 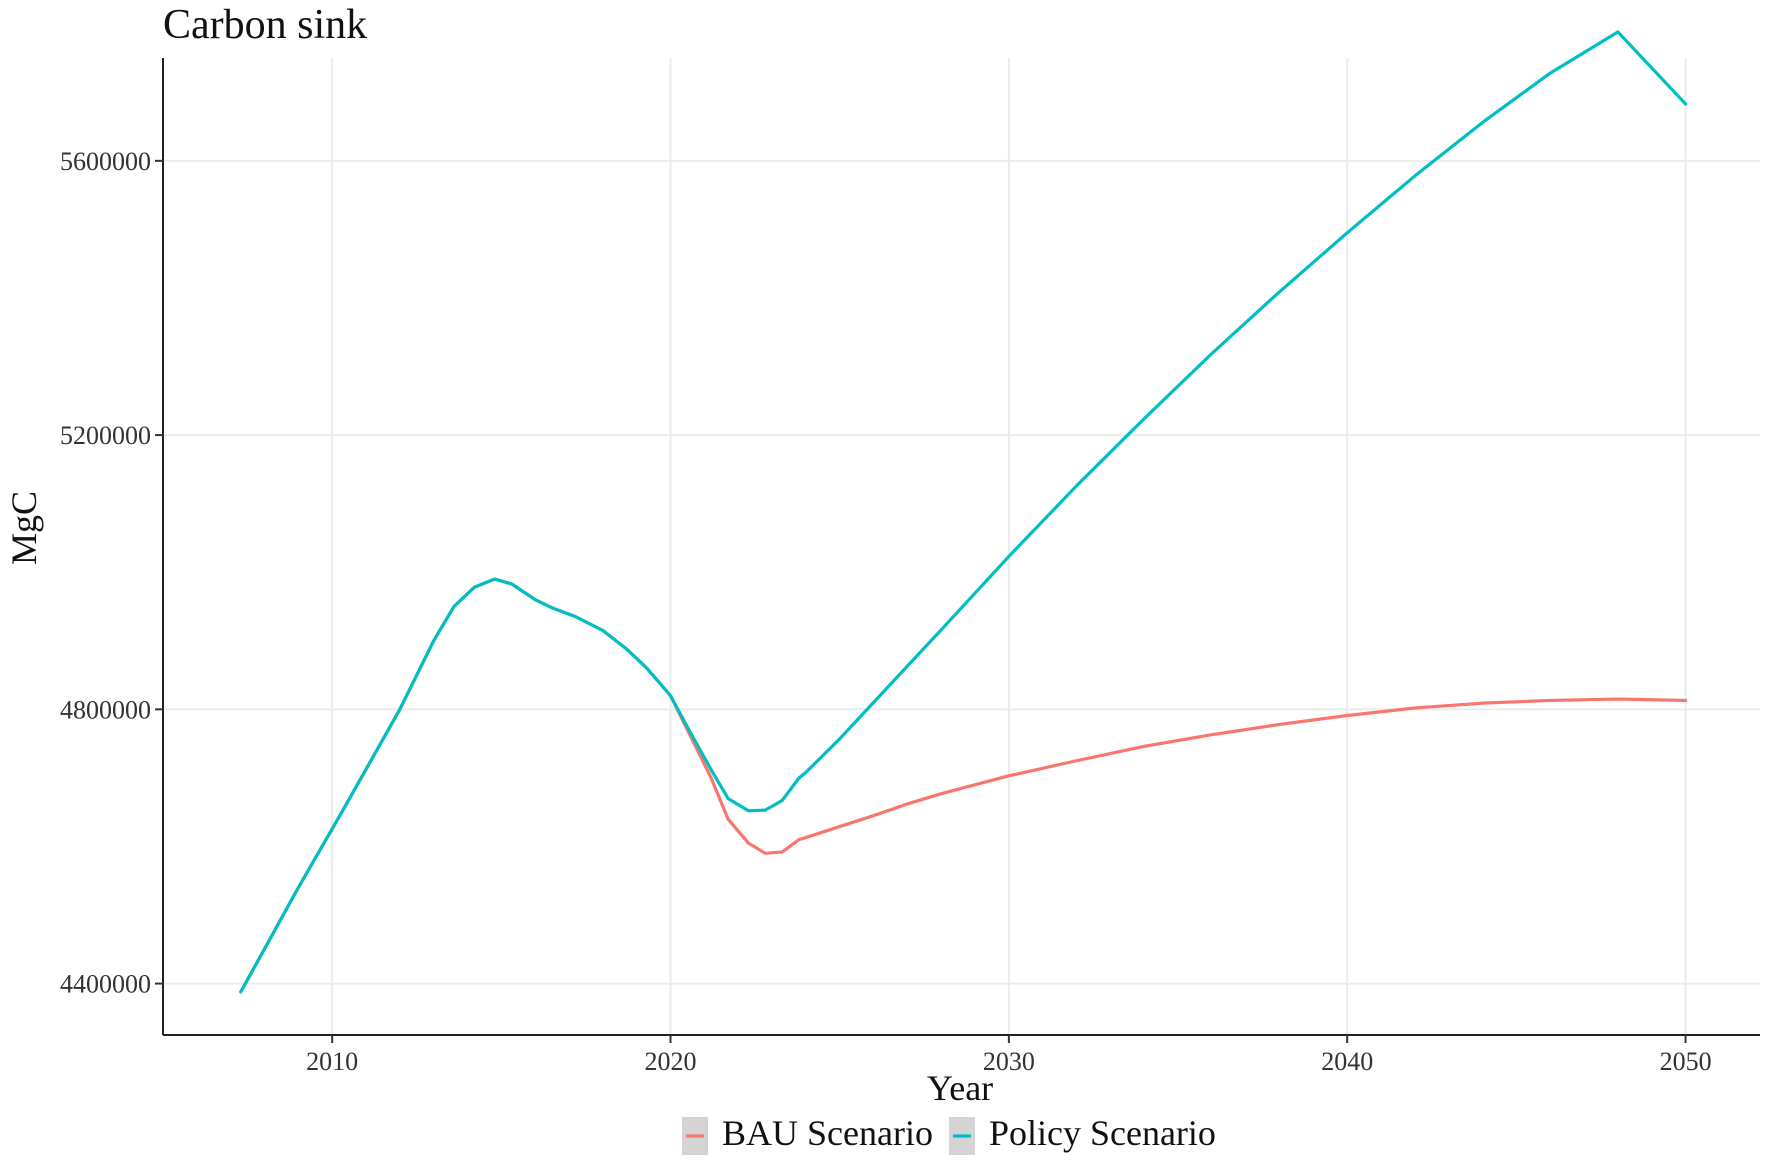 What do you see at coordinates (105, 161) in the screenshot?
I see `y-tick-label-5600000: 5600000` at bounding box center [105, 161].